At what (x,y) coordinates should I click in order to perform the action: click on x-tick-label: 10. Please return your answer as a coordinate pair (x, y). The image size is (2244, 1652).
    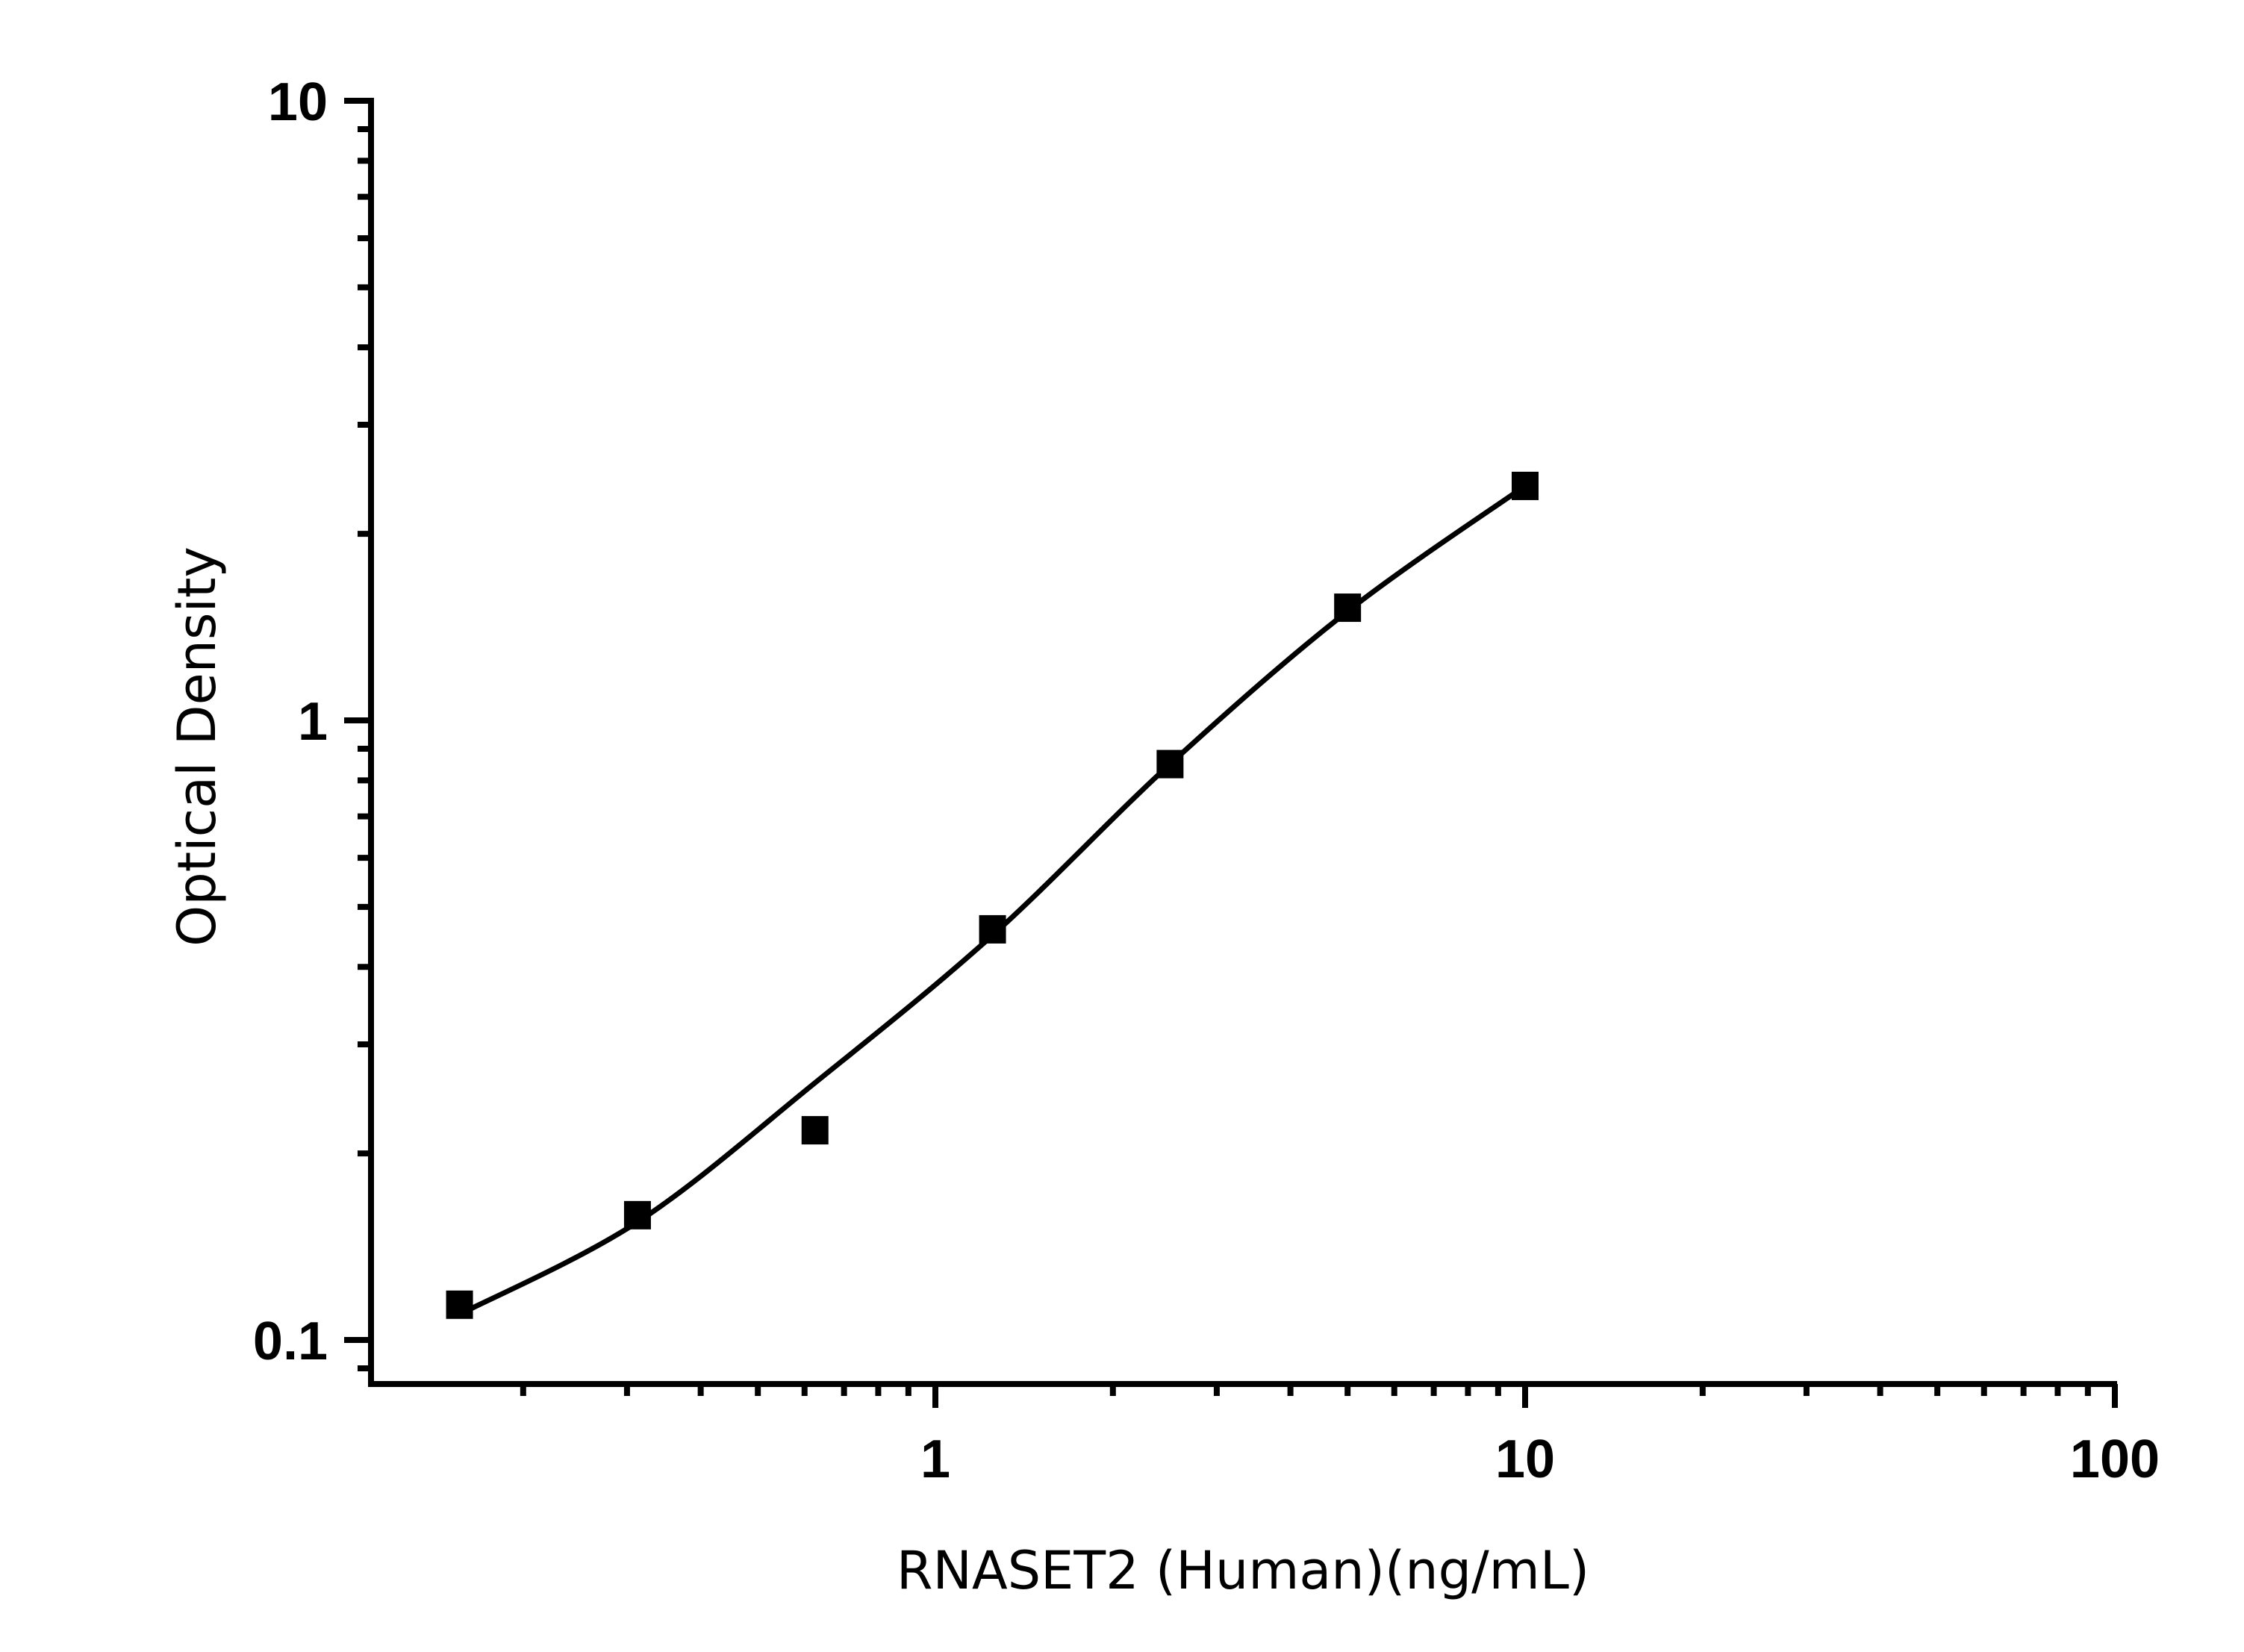
    Looking at the image, I should click on (1525, 1460).